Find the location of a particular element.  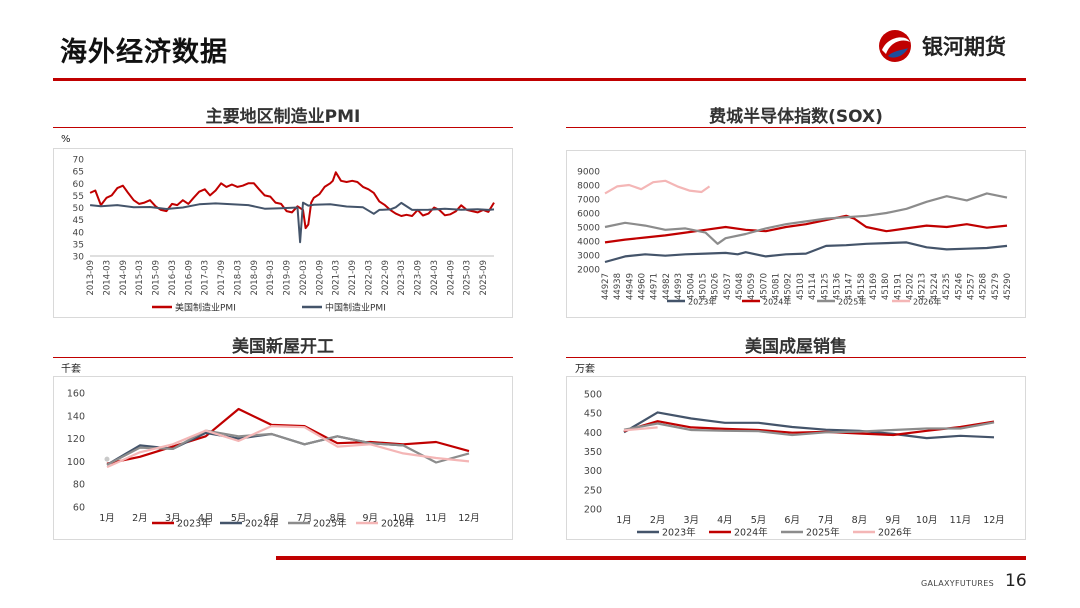

legend-label: 2024年 is located at coordinates (751, 533).